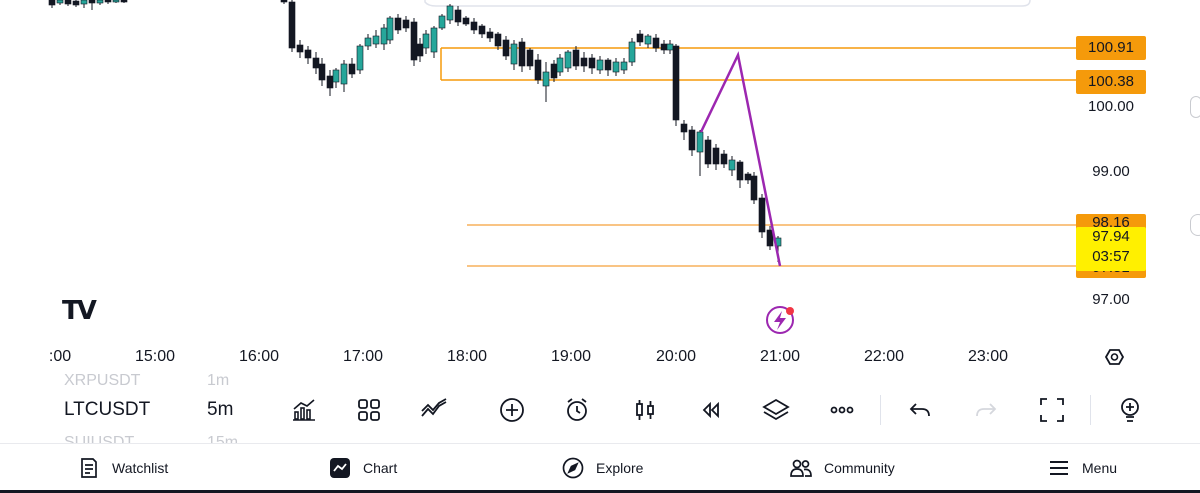 The width and height of the screenshot is (1200, 493). Describe the element at coordinates (1111, 256) in the screenshot. I see `bar-countdown: 03:57` at that location.